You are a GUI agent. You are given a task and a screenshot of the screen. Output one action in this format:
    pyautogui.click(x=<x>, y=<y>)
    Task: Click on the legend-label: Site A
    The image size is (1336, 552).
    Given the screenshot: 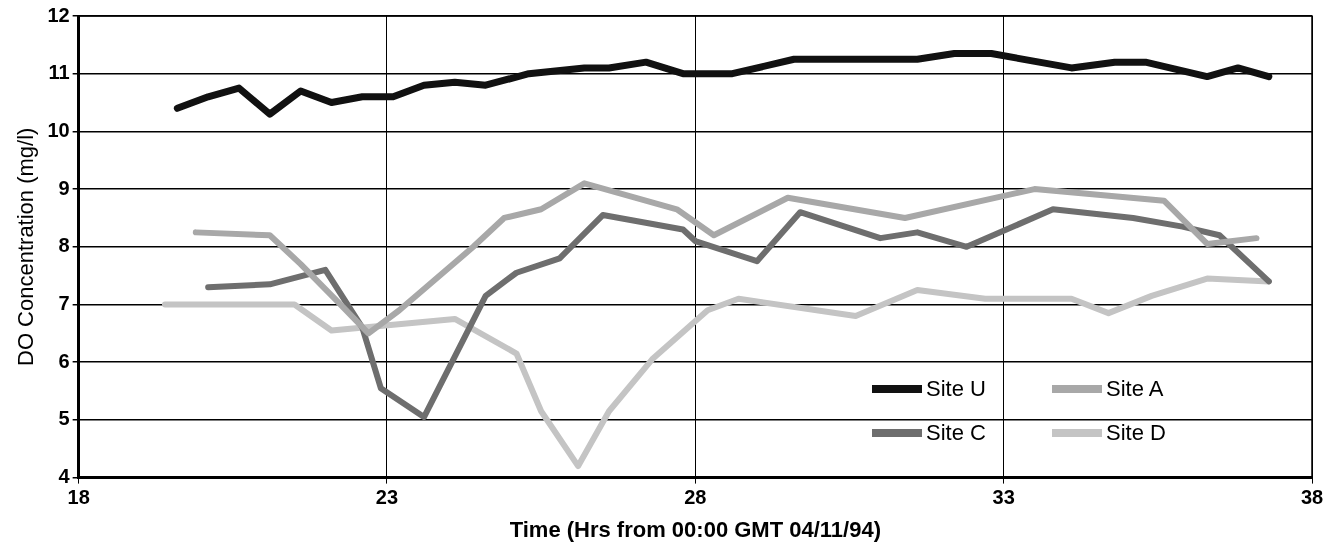 What is the action you would take?
    pyautogui.click(x=1135, y=388)
    